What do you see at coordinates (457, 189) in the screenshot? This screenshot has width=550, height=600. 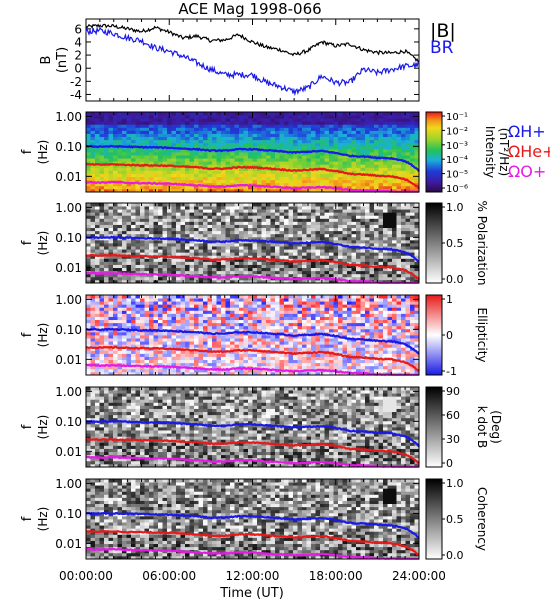 I see `colorbar-tick-label: 10⁻⁶` at bounding box center [457, 189].